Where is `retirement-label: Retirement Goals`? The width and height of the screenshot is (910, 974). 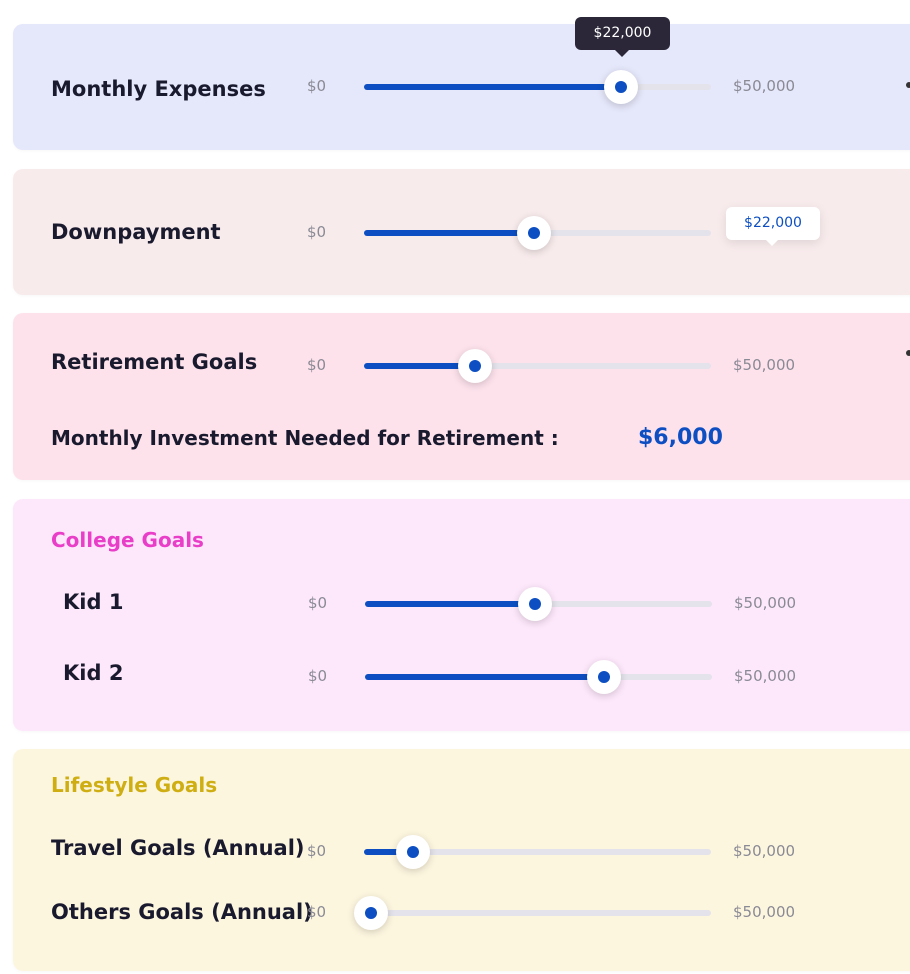
retirement-label: Retirement Goals is located at coordinates (154, 362).